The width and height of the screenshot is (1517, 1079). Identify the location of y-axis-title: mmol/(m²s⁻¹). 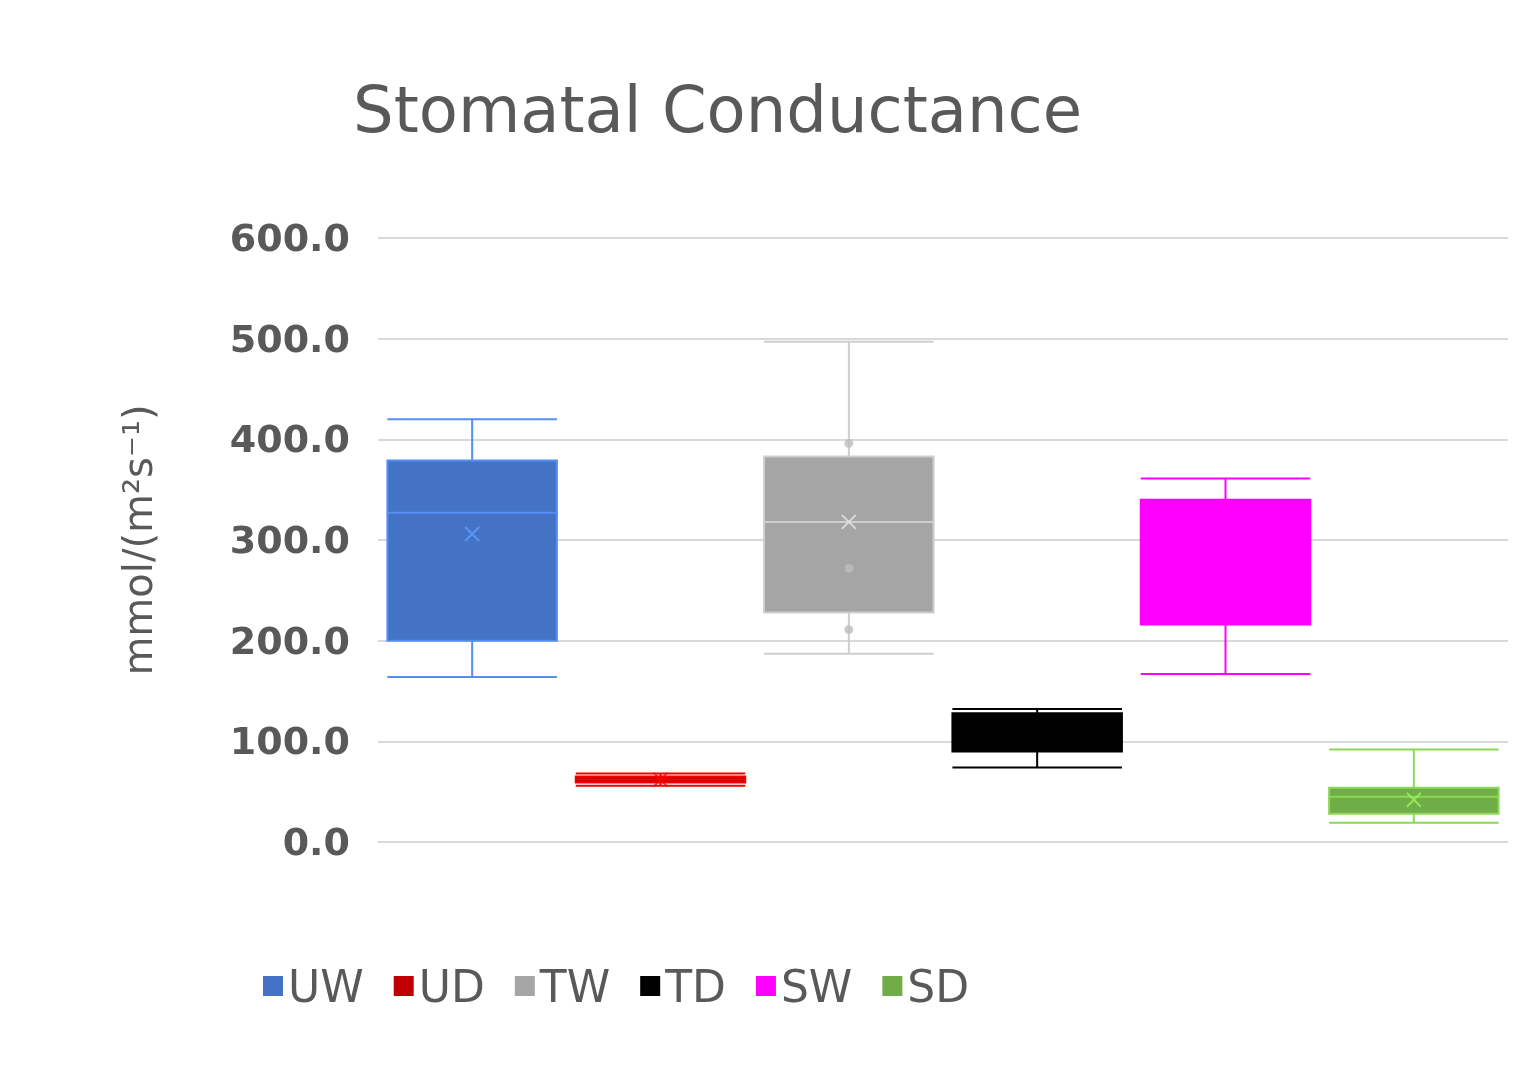
(138, 540).